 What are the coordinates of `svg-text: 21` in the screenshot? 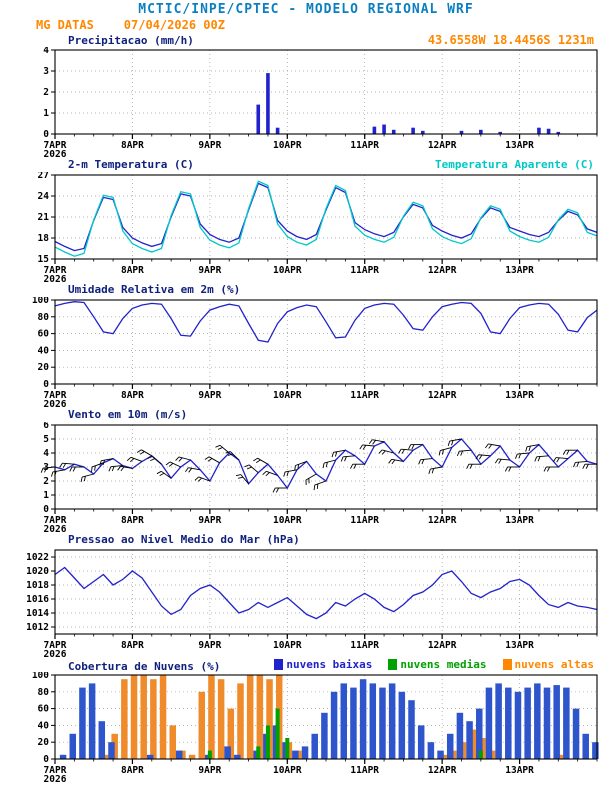 It's located at (44, 217).